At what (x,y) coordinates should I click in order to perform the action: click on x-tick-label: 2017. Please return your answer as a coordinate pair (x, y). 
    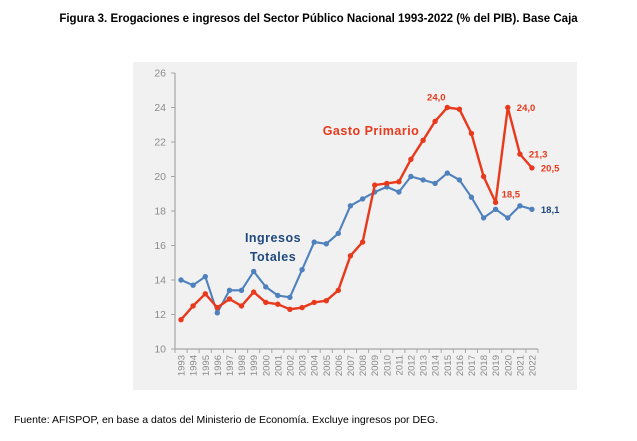
    Looking at the image, I should click on (472, 365).